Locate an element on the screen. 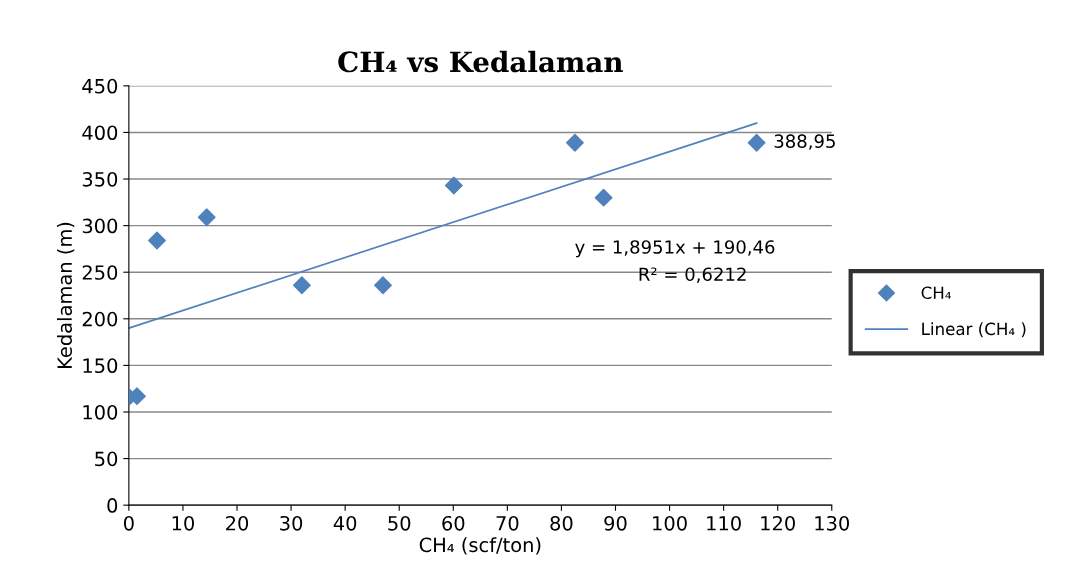 Image resolution: width=1065 pixels, height=584 pixels. x-tick-label: 90 is located at coordinates (615, 523).